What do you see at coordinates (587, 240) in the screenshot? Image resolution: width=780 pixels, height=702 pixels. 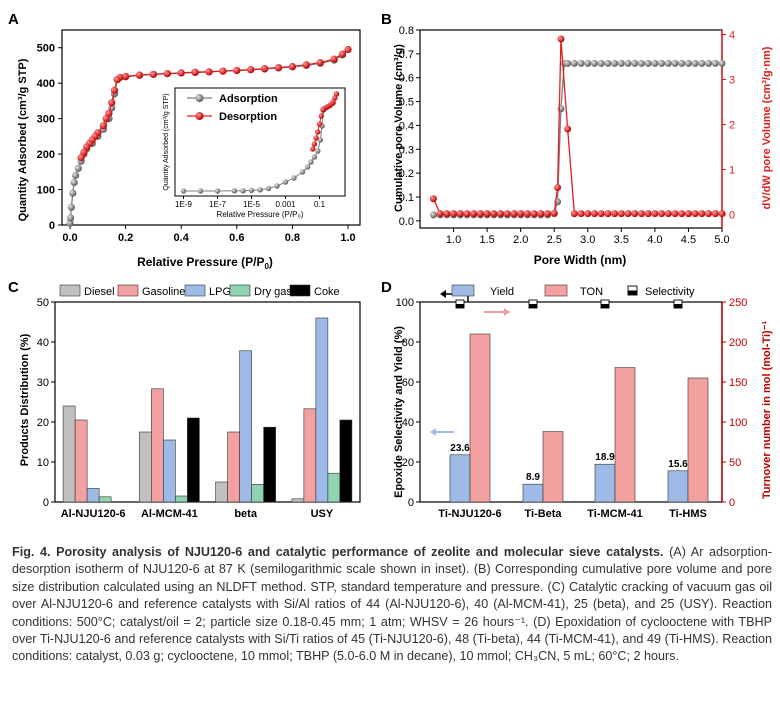 I see `panel-b-xtick-label: 3.0` at bounding box center [587, 240].